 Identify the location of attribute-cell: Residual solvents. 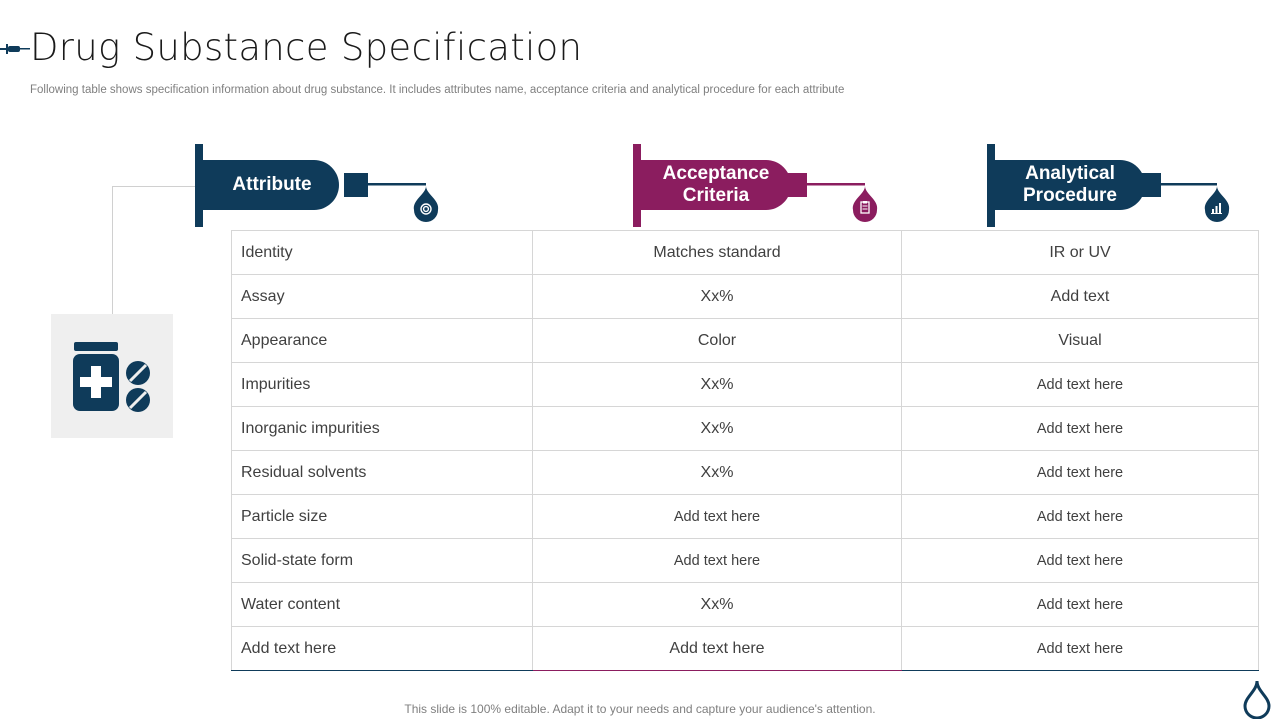
(382, 472).